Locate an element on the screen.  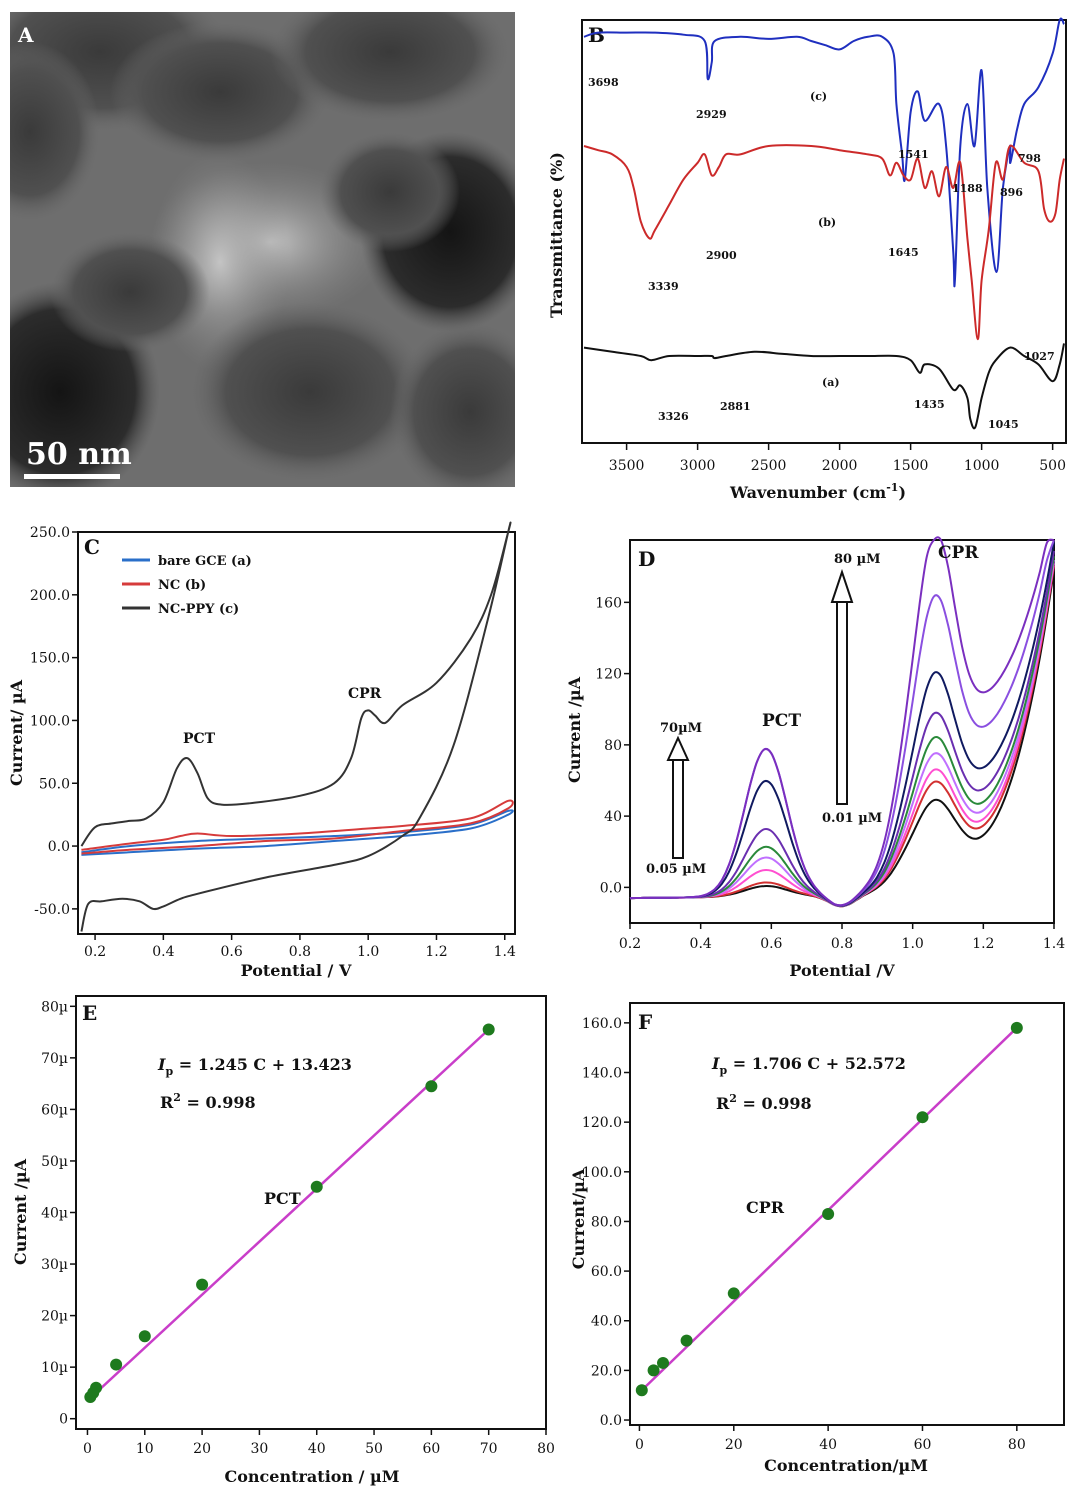
pct-xtick-label: 50 is located at coordinates (374, 1449).